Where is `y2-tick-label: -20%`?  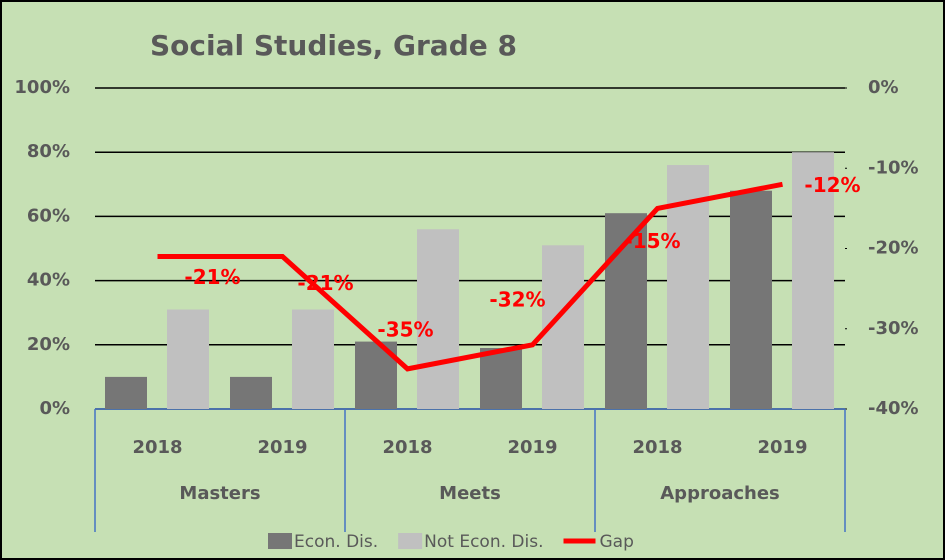
y2-tick-label: -20% is located at coordinates (893, 248).